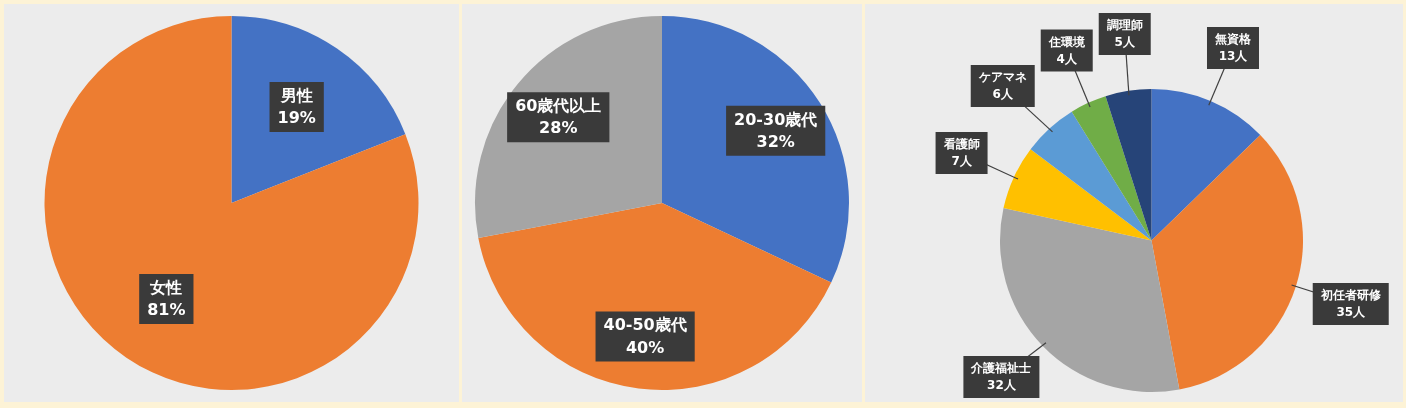 This screenshot has width=1406, height=408. I want to click on data-label: 40%, so click(645, 347).